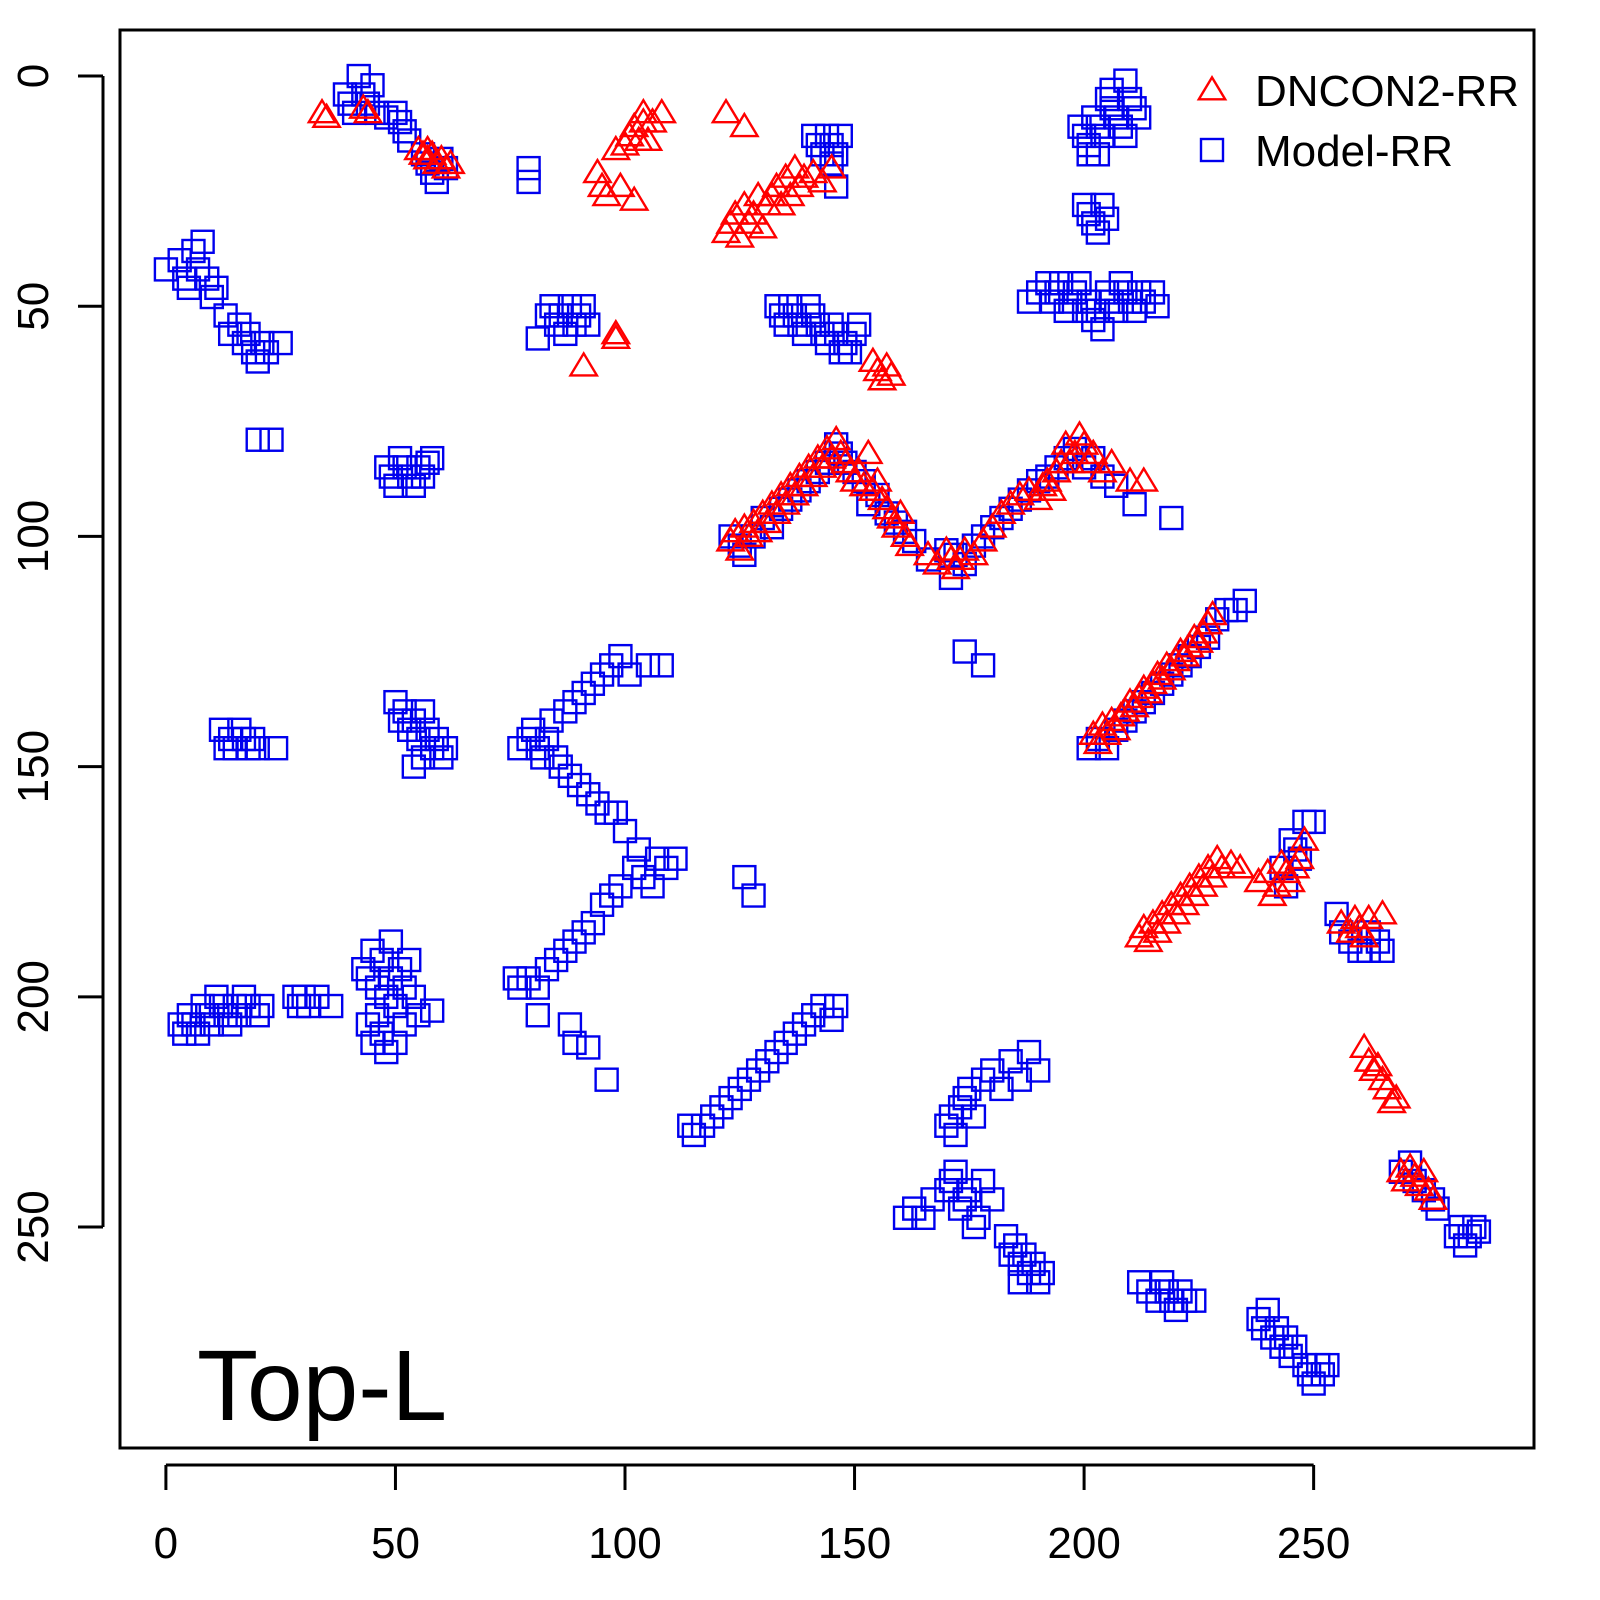 This screenshot has width=1600, height=1600. I want to click on x-tick-label: 250, so click(1313, 1543).